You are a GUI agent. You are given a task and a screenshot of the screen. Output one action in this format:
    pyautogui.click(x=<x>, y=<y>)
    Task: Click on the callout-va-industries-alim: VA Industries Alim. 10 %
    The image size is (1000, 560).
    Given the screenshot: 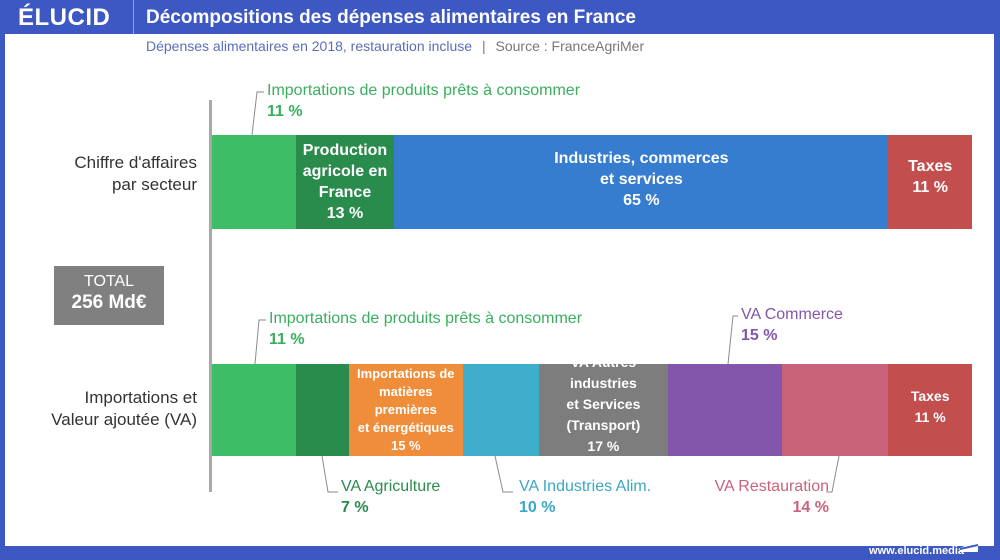 What is the action you would take?
    pyautogui.click(x=585, y=497)
    